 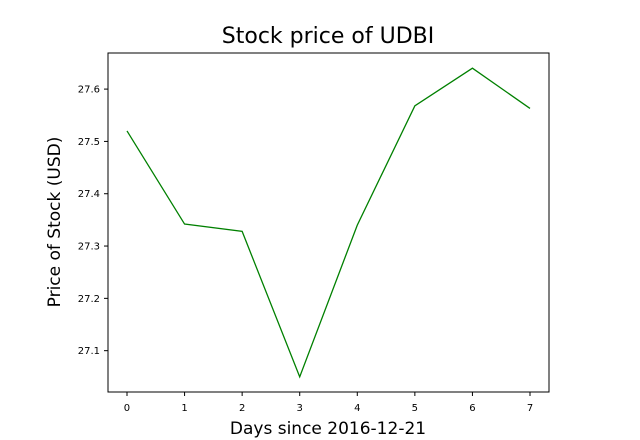 I want to click on x-tick-label: 4, so click(x=357, y=408).